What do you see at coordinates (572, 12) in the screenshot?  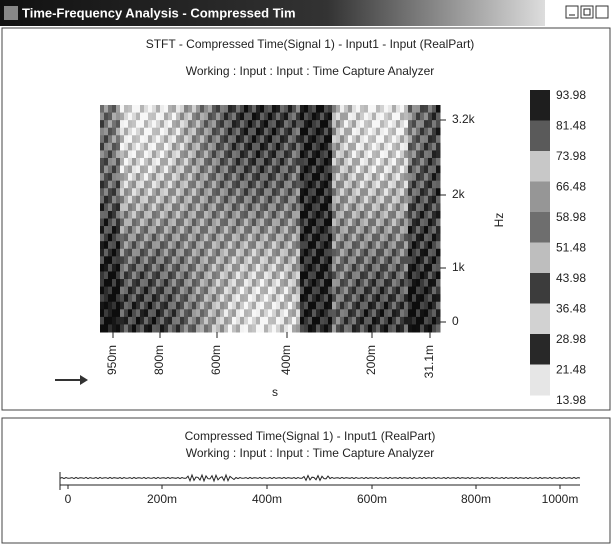 I see `minimize-button` at bounding box center [572, 12].